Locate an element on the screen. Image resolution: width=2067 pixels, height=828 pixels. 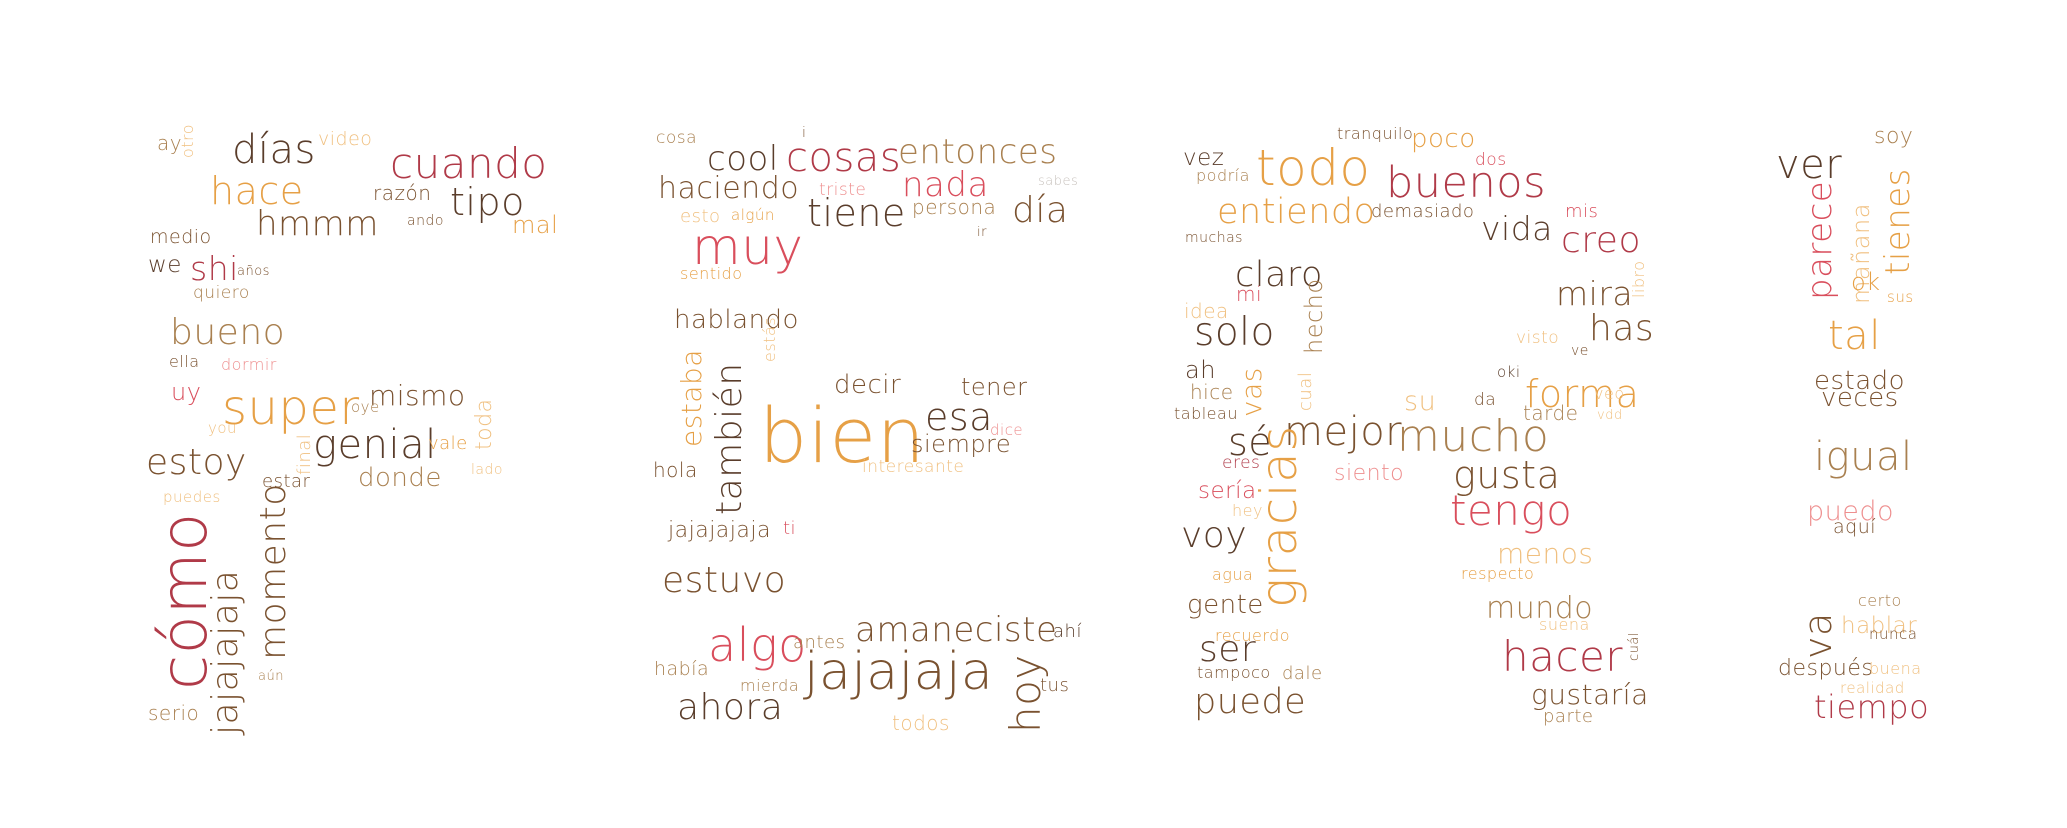
cloud-word: nunca is located at coordinates (1893, 634).